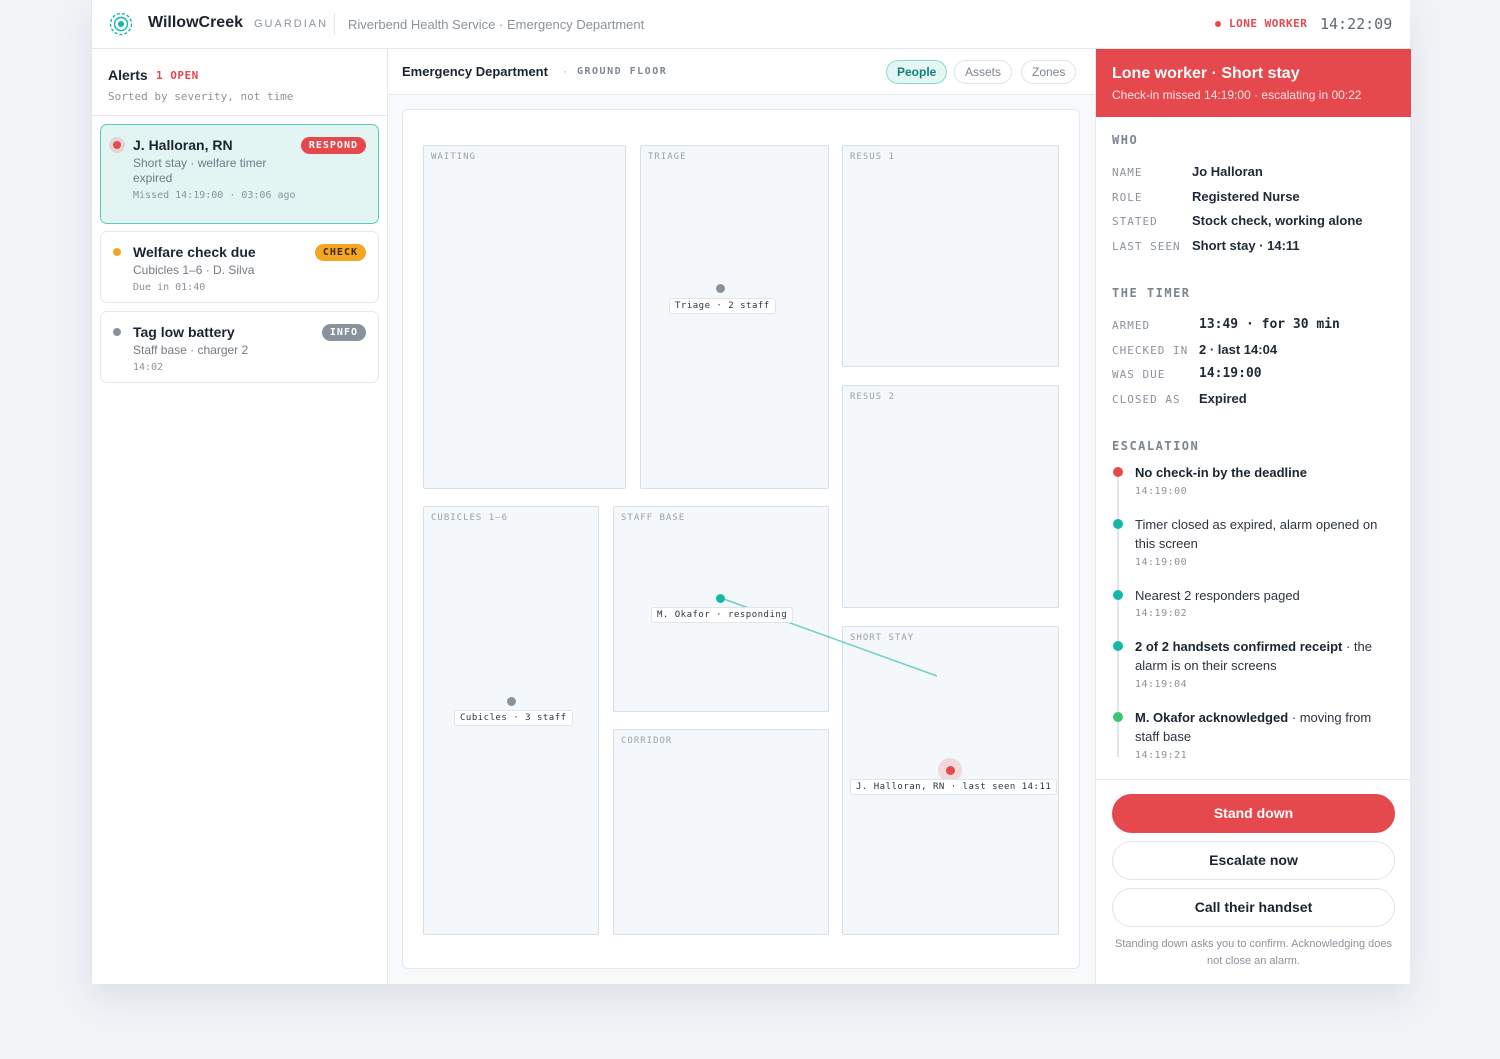 The width and height of the screenshot is (1500, 1059). I want to click on zone-label: STAFF BASE, so click(653, 518).